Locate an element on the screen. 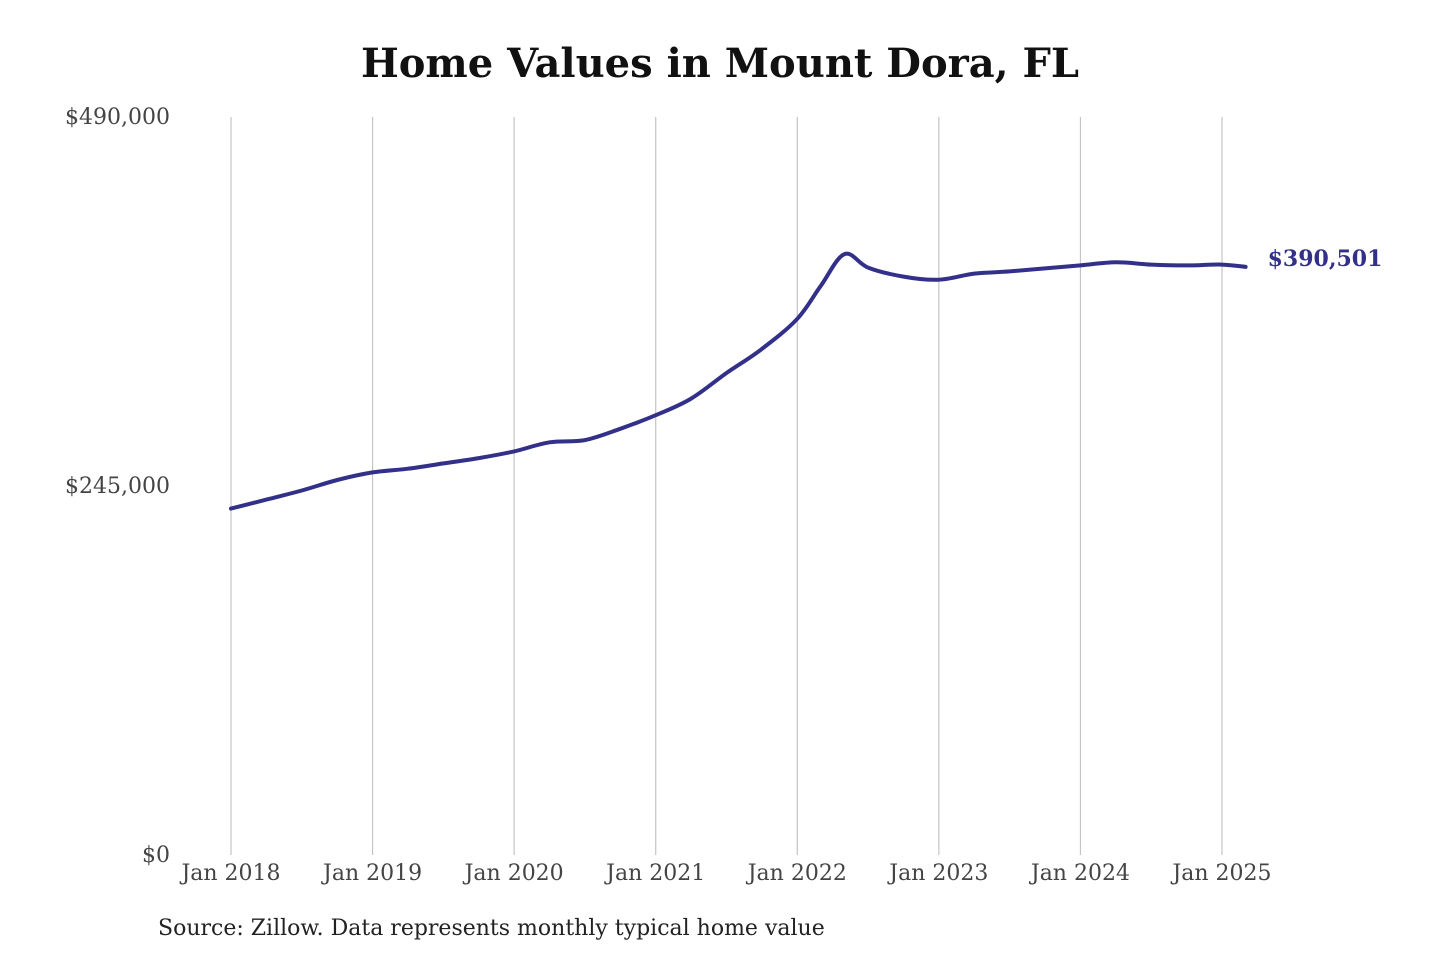  y-axis: $0 $245,000 $490,000 is located at coordinates (117, 486).